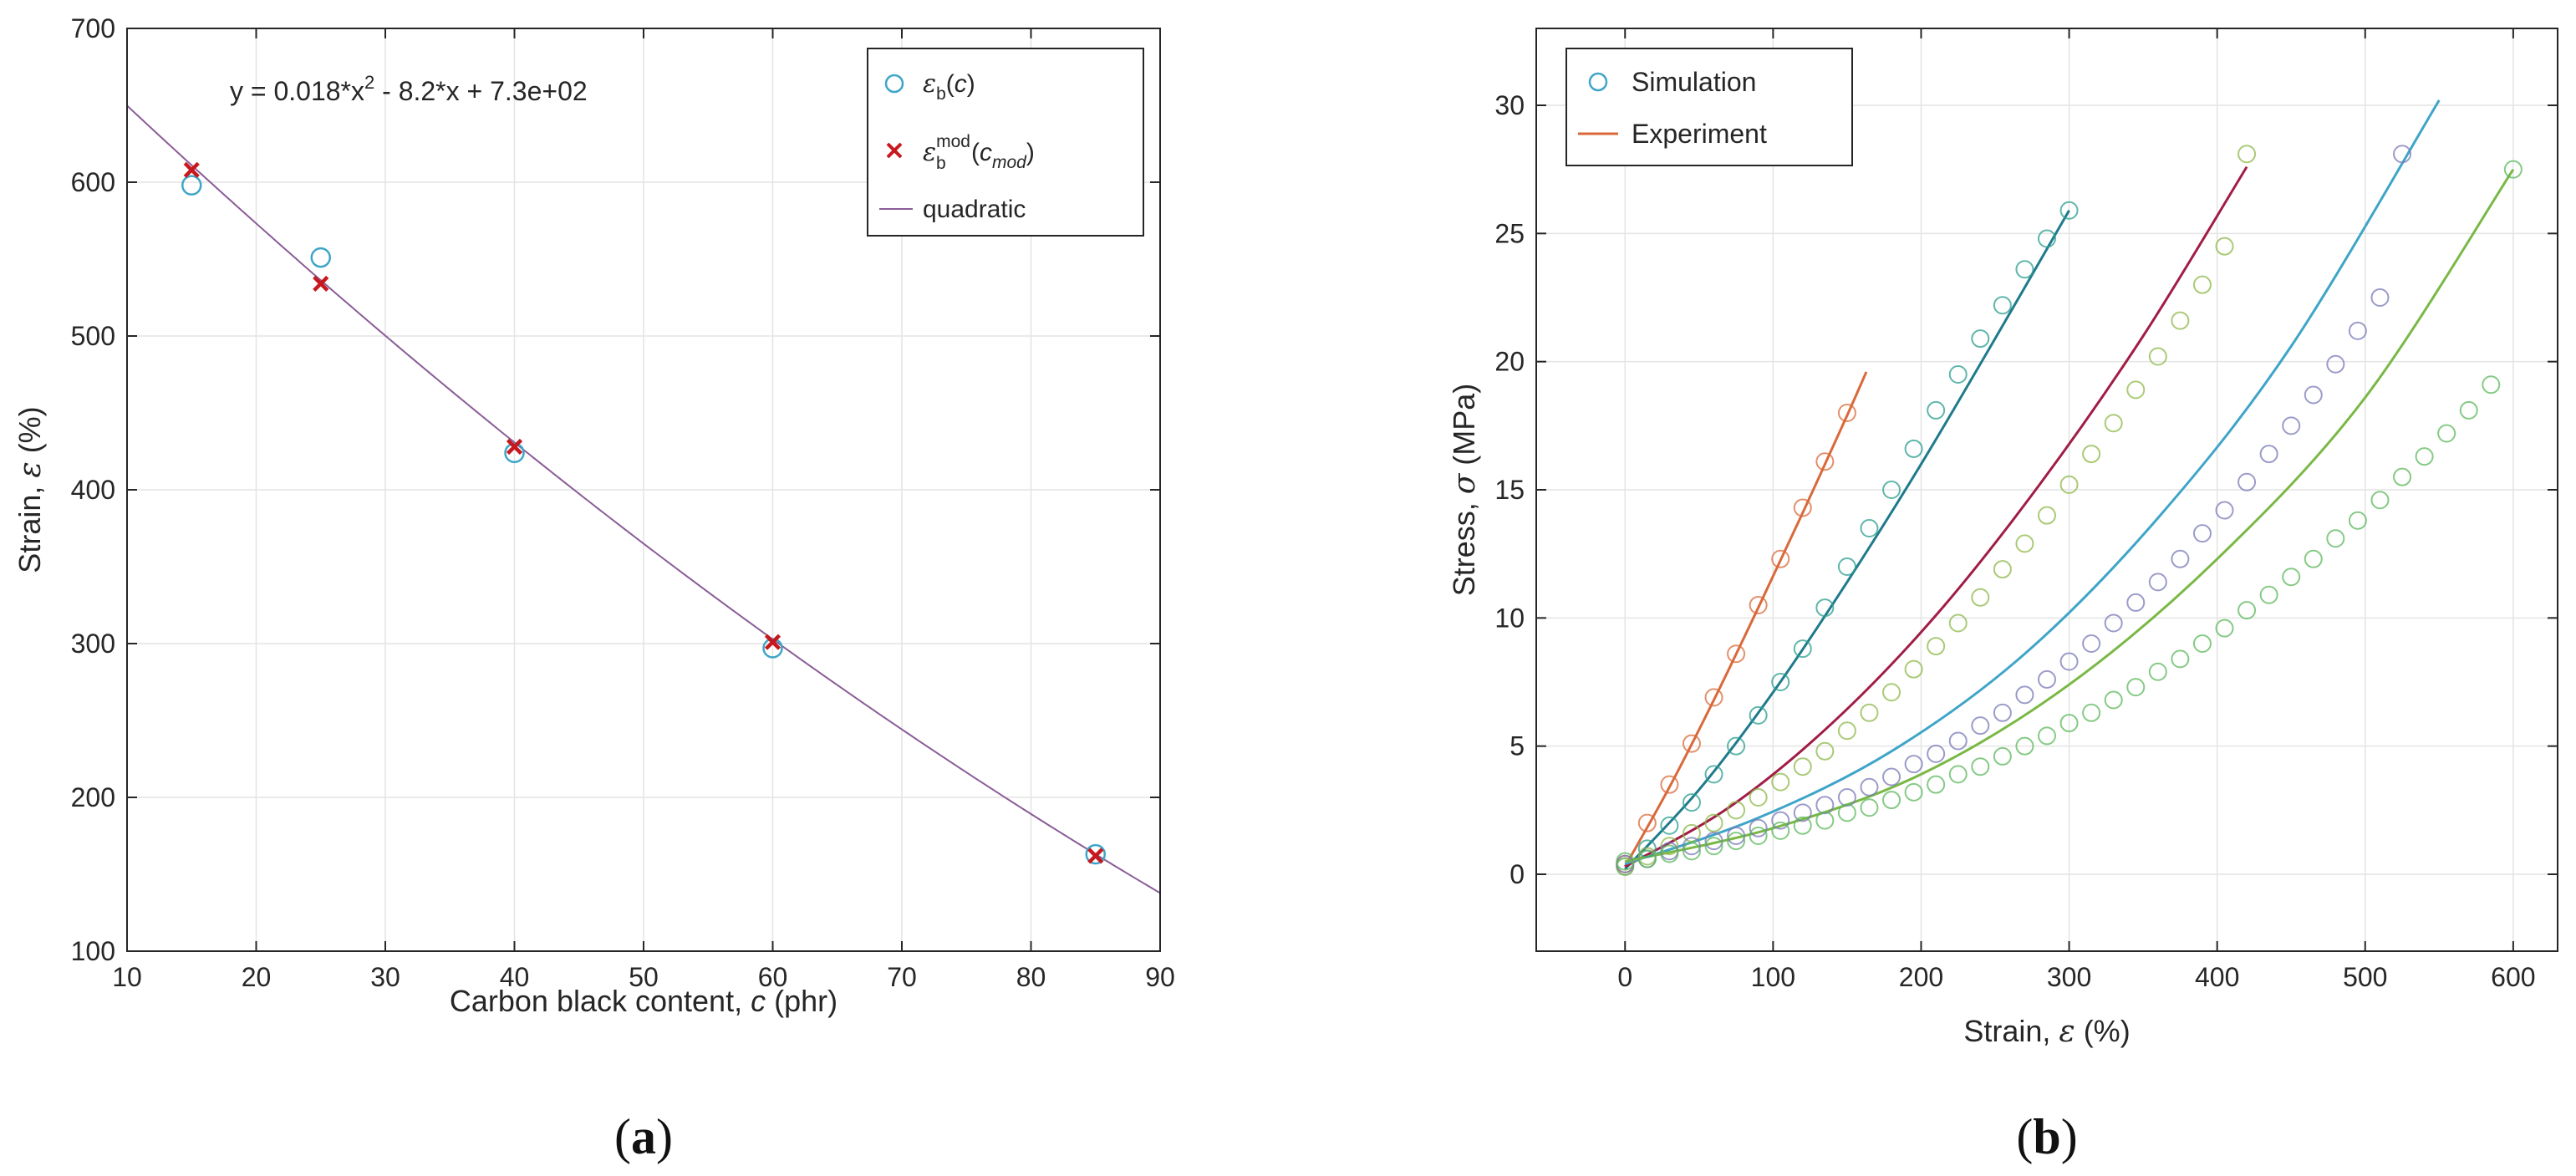 The height and width of the screenshot is (1176, 2576). I want to click on legend-cross-marker, so click(894, 150).